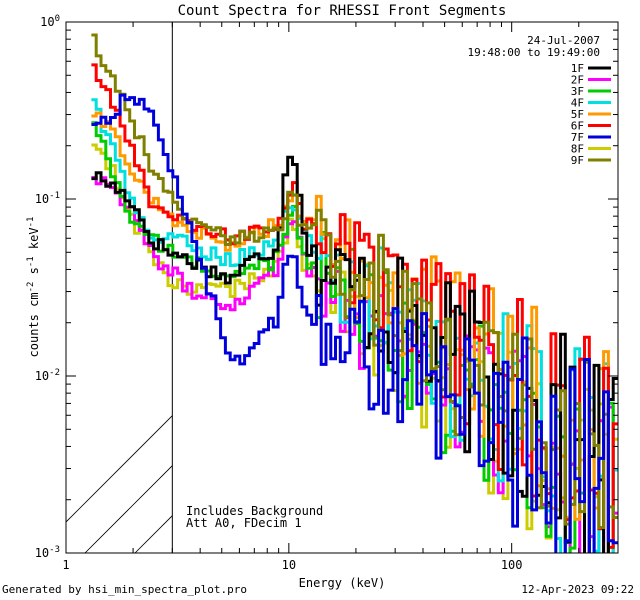  Describe the element at coordinates (50, 21) in the screenshot. I see `y-tick-label: 100` at that location.